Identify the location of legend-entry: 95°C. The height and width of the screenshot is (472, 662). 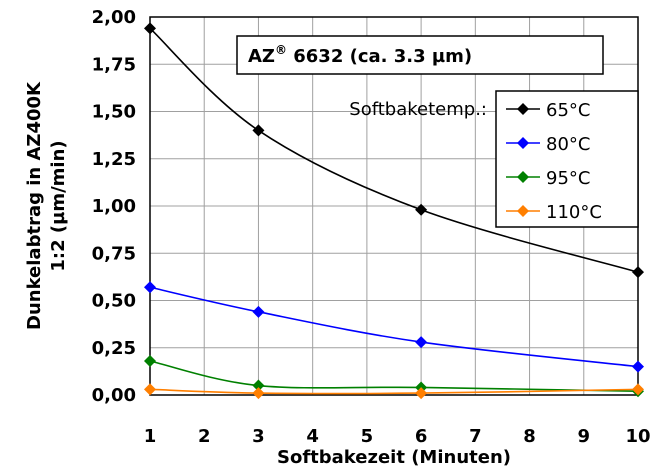
(548, 178).